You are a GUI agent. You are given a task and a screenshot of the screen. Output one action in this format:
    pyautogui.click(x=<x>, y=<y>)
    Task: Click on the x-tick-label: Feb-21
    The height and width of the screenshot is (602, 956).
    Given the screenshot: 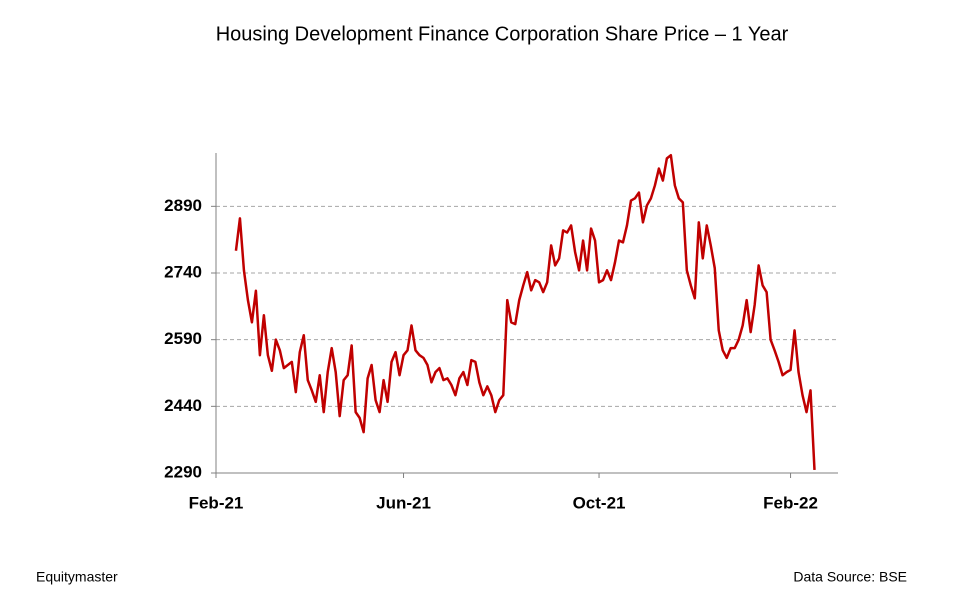 What is the action you would take?
    pyautogui.click(x=216, y=502)
    